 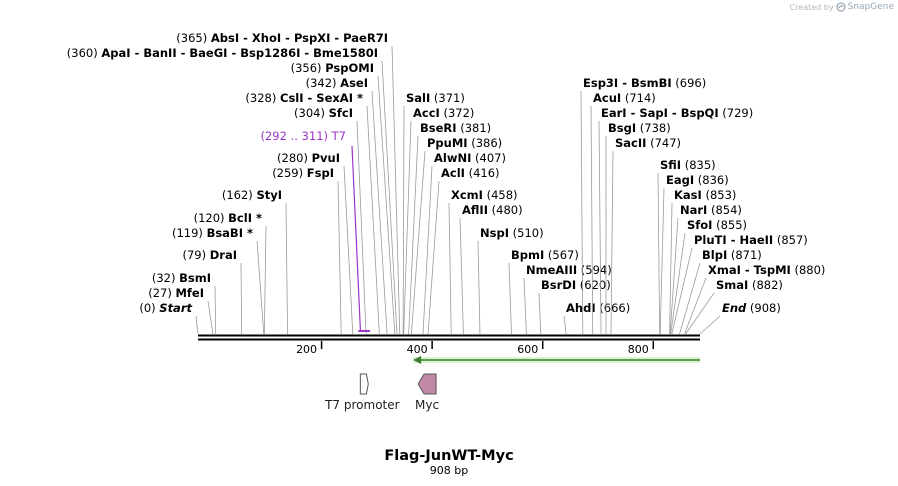 I want to click on enzyme-name: DraI, so click(x=223, y=255).